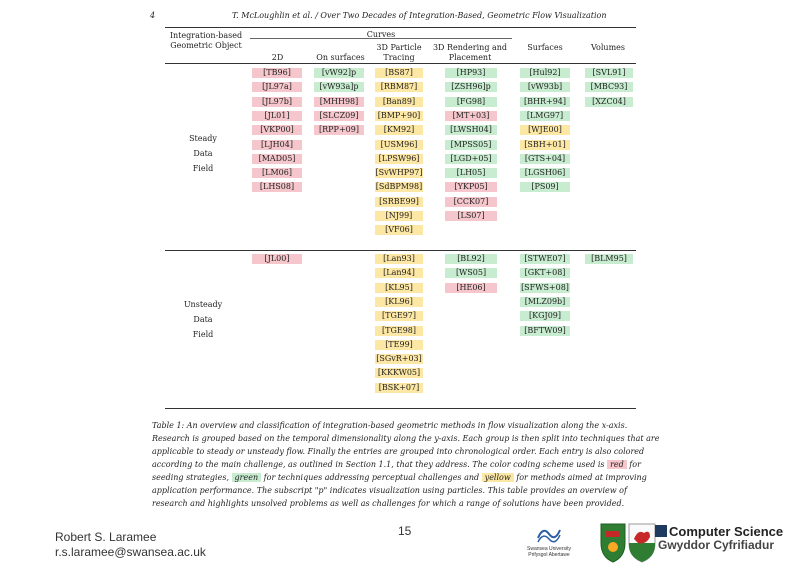 The image size is (810, 570). Describe the element at coordinates (609, 259) in the screenshot. I see `table-cell-unsteady-volumes: [BLM95]` at that location.